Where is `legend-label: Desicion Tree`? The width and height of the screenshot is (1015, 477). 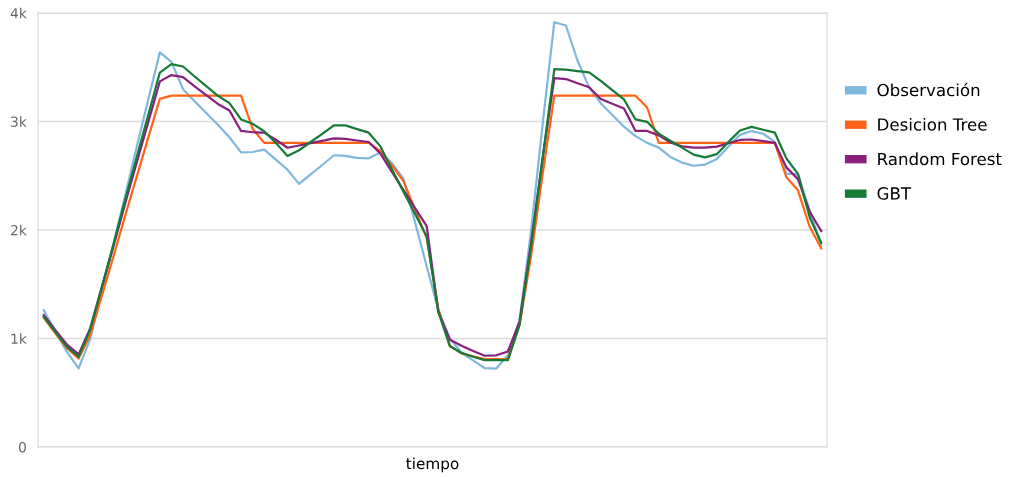 legend-label: Desicion Tree is located at coordinates (932, 124).